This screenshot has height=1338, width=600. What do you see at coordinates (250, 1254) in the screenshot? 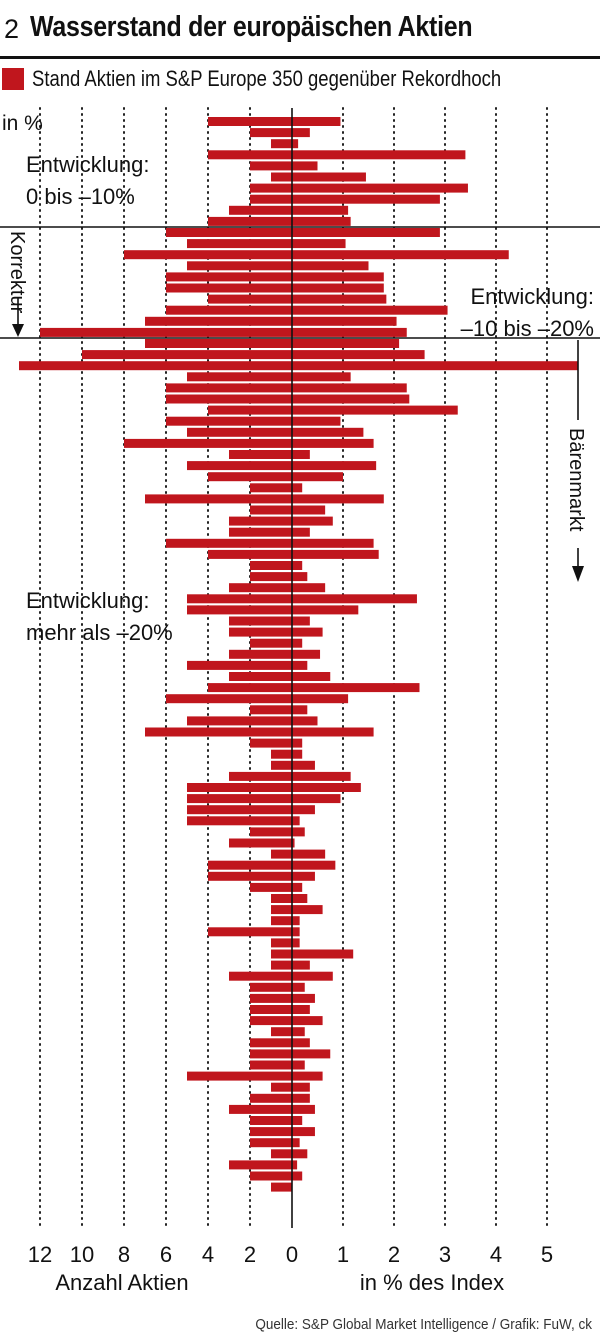
I see `tick-label-left: 2` at bounding box center [250, 1254].